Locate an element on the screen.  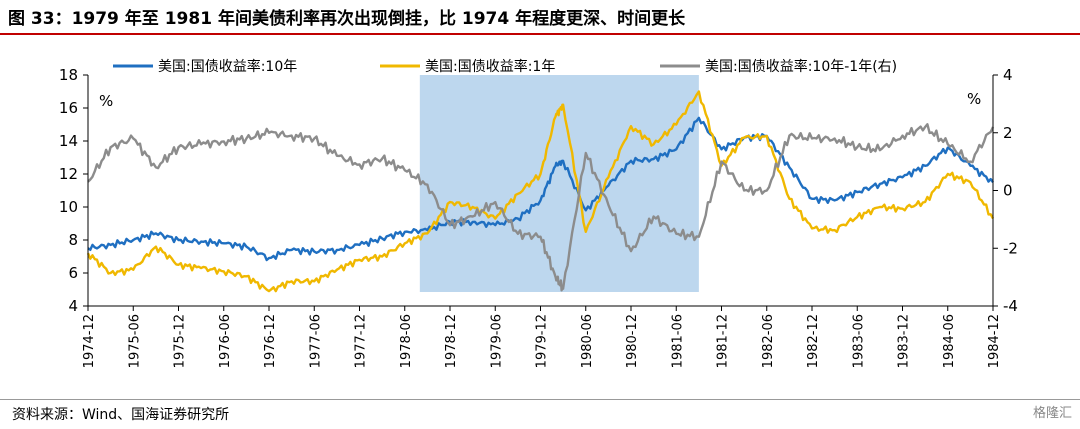
x-tick-label: 1984-06 is located at coordinates (949, 341).